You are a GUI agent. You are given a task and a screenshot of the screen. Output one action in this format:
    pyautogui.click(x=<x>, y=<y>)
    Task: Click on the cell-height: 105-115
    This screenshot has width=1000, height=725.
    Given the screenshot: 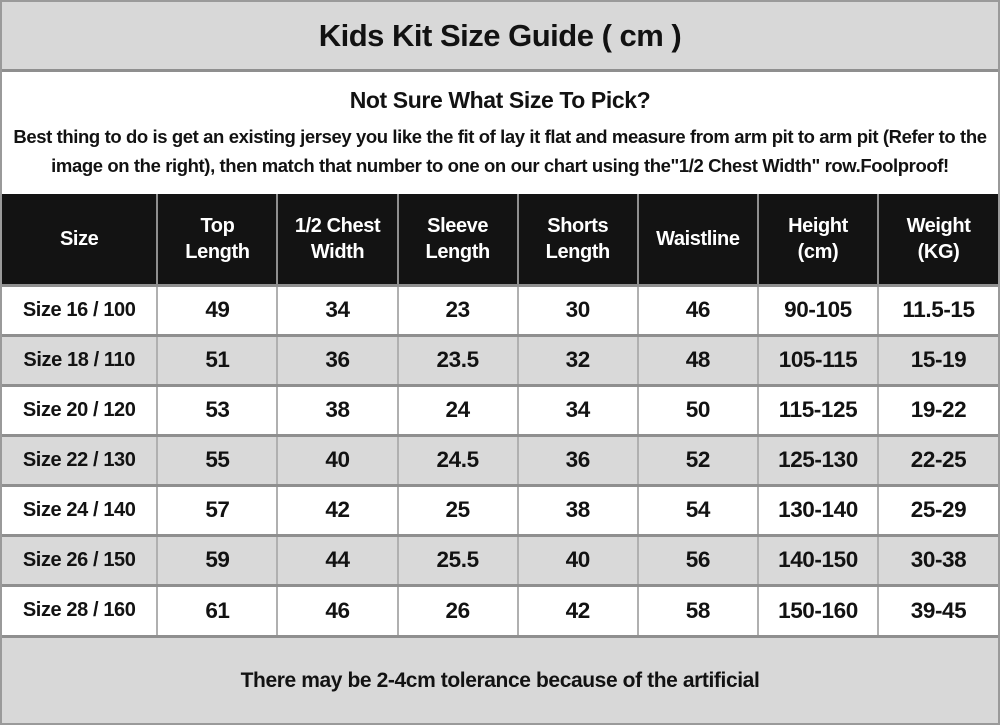 What is the action you would take?
    pyautogui.click(x=817, y=361)
    